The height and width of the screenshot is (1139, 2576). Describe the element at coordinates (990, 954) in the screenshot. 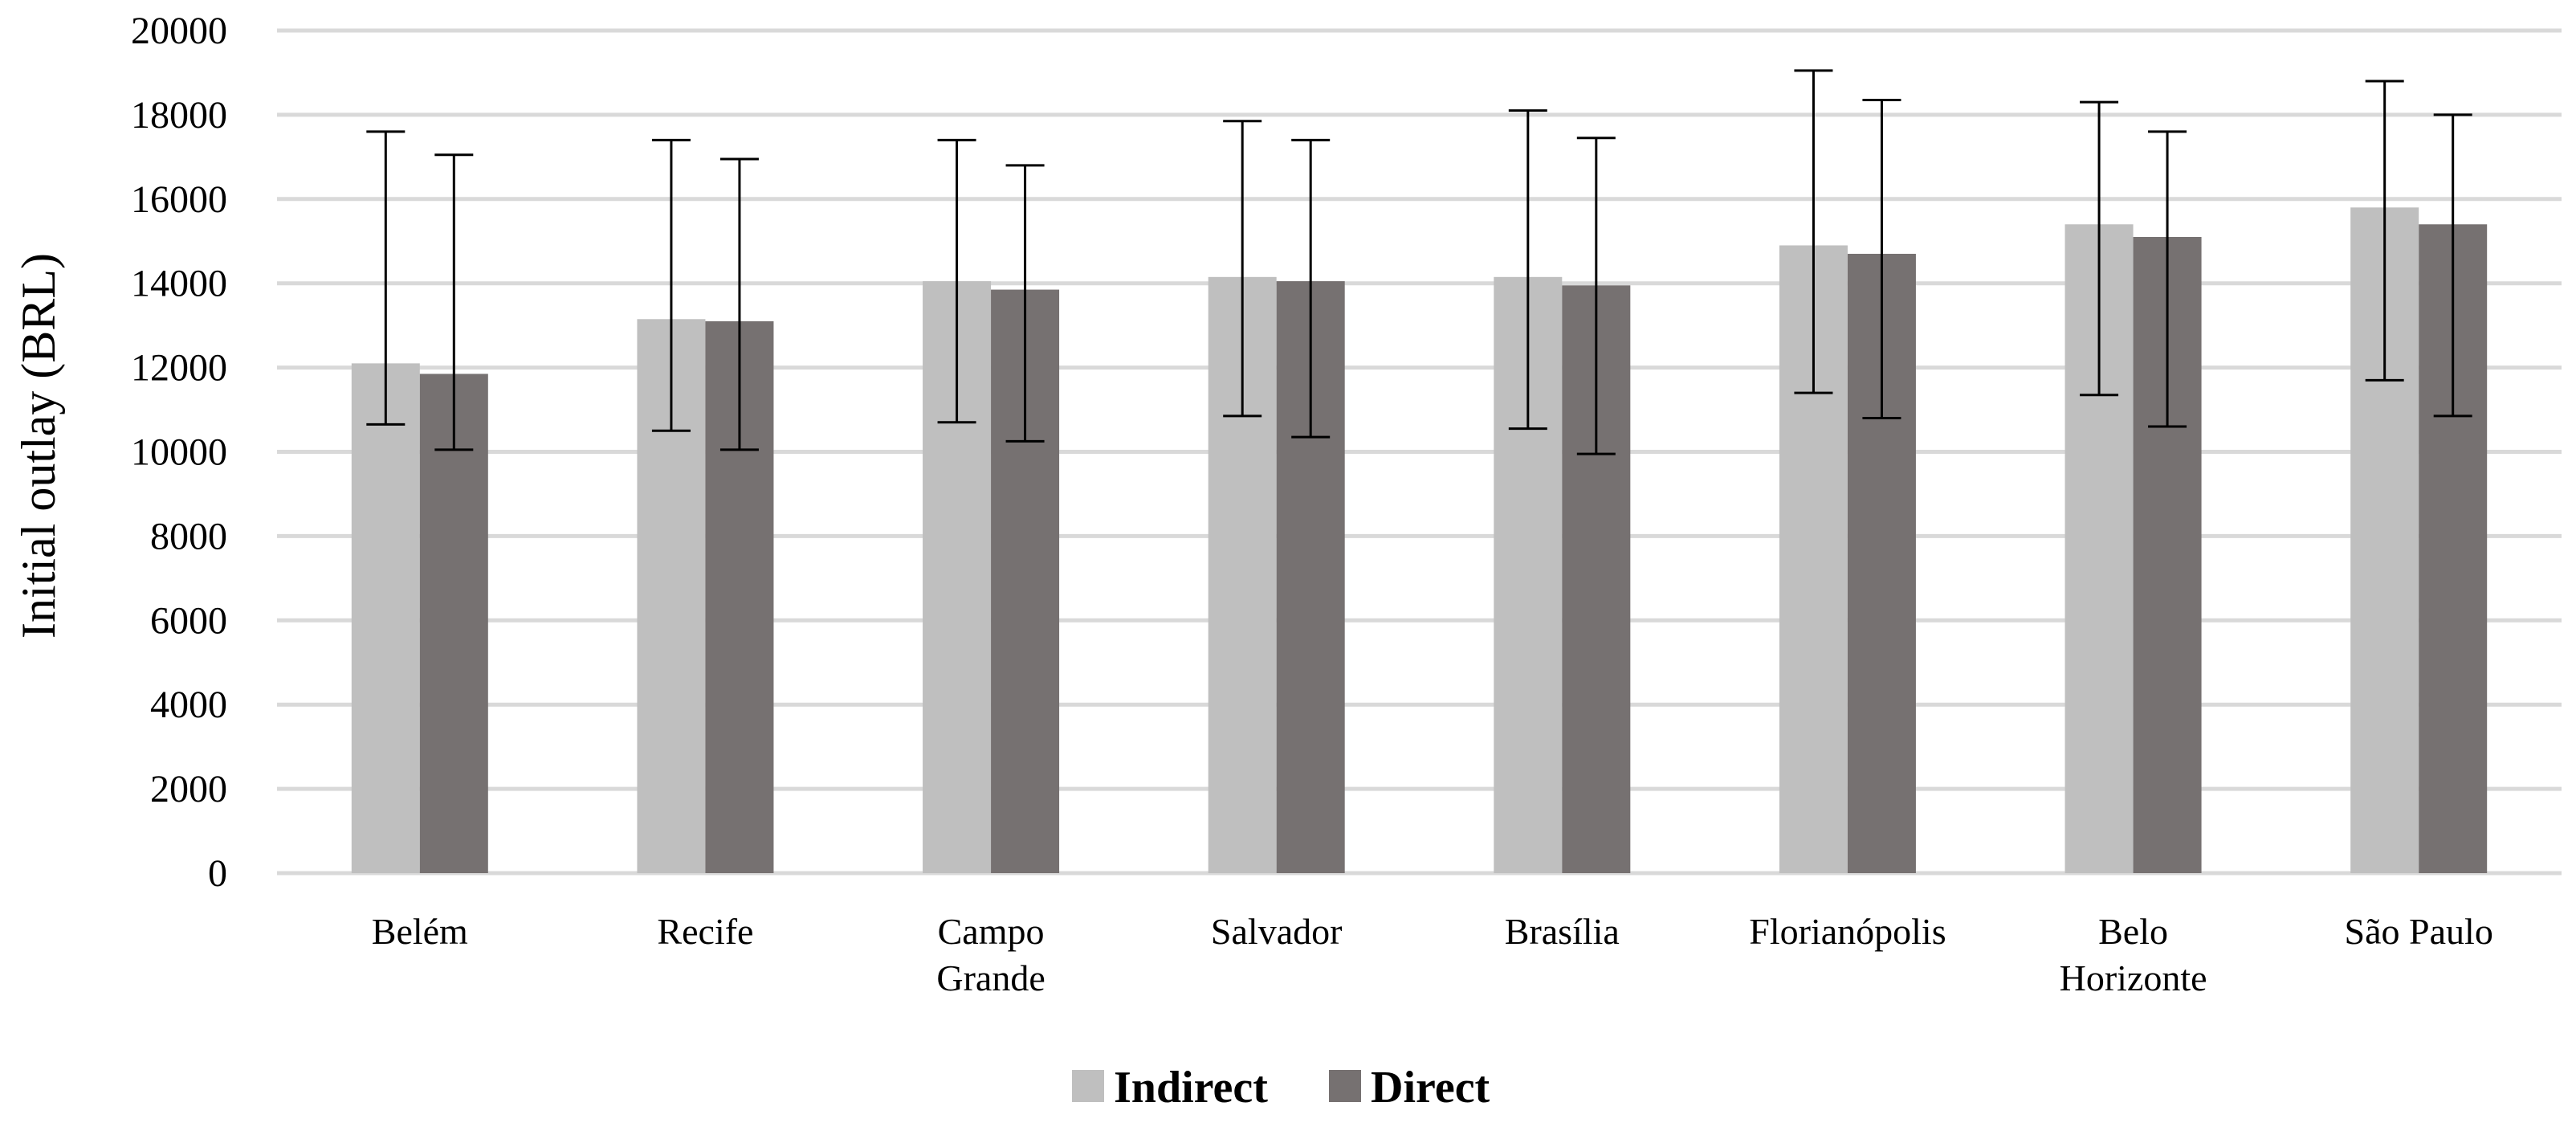

I see `x-tick-label: Campo Grande` at that location.